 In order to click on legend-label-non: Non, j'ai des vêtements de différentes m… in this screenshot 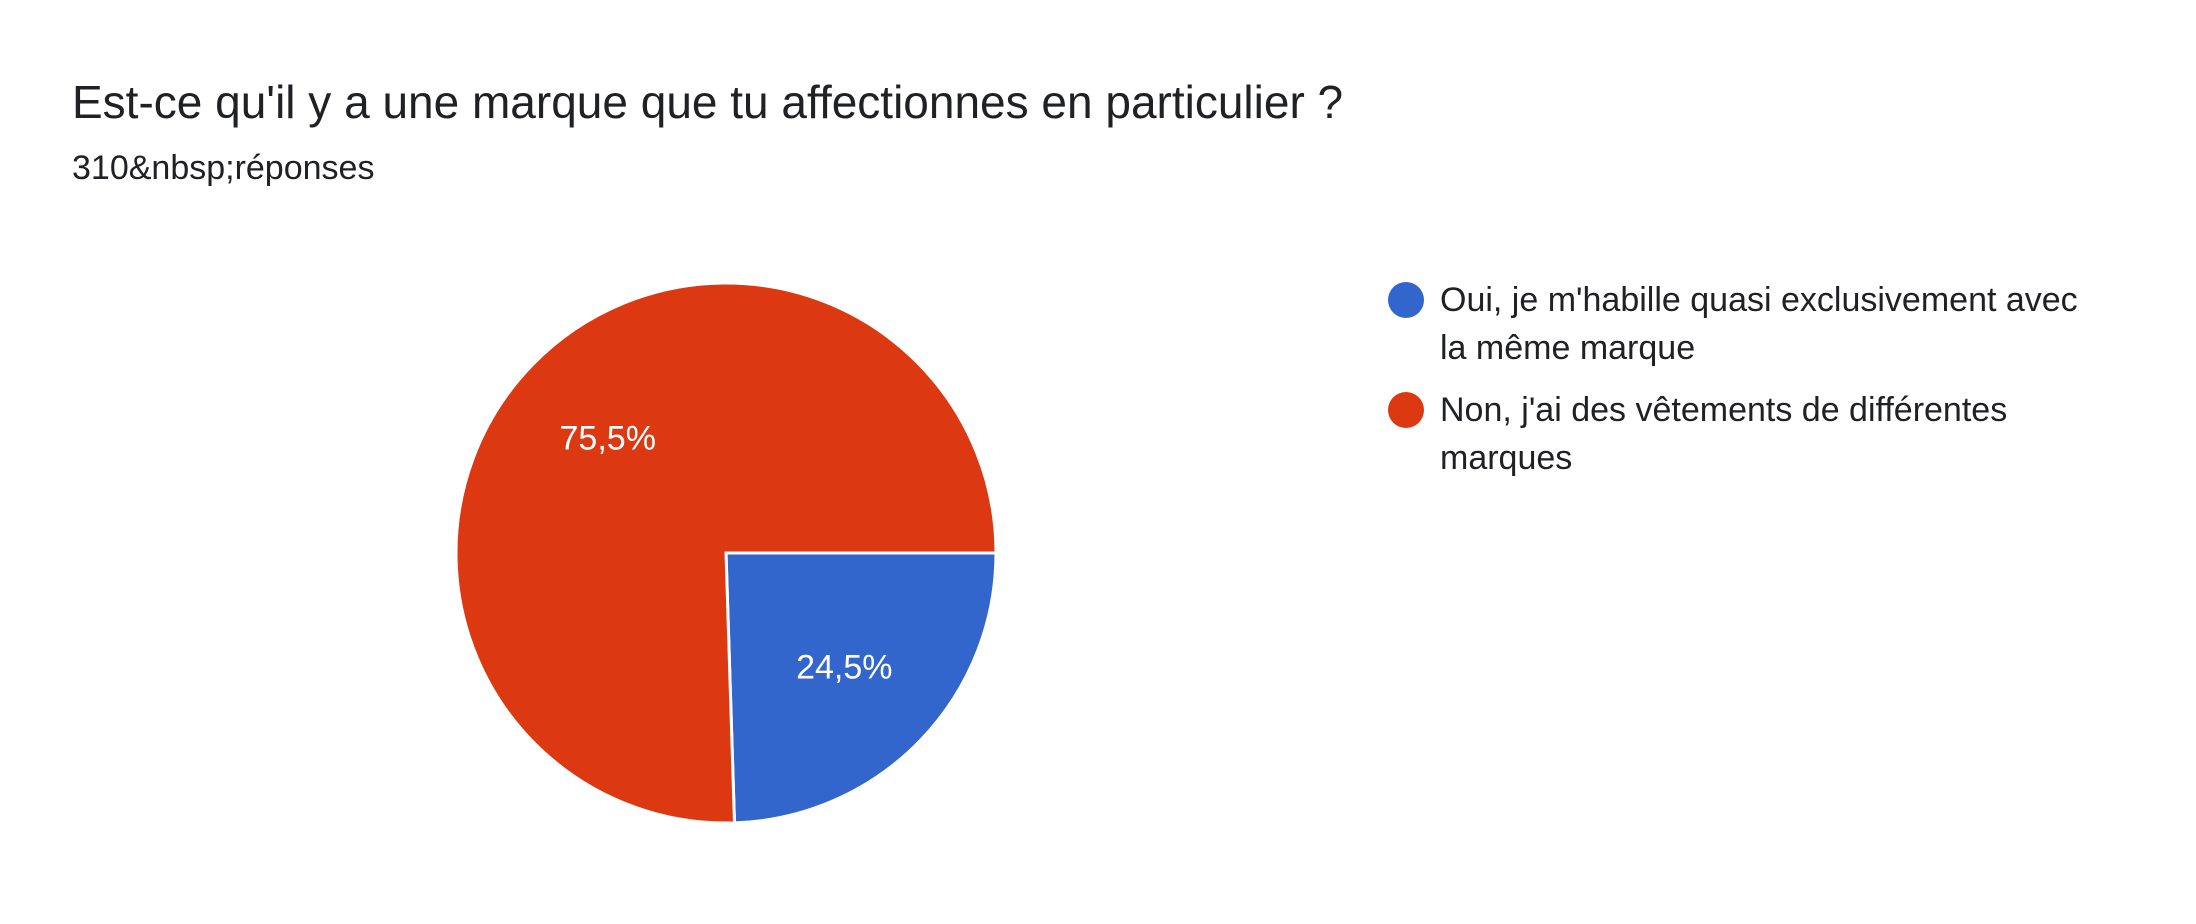, I will do `click(1724, 434)`.